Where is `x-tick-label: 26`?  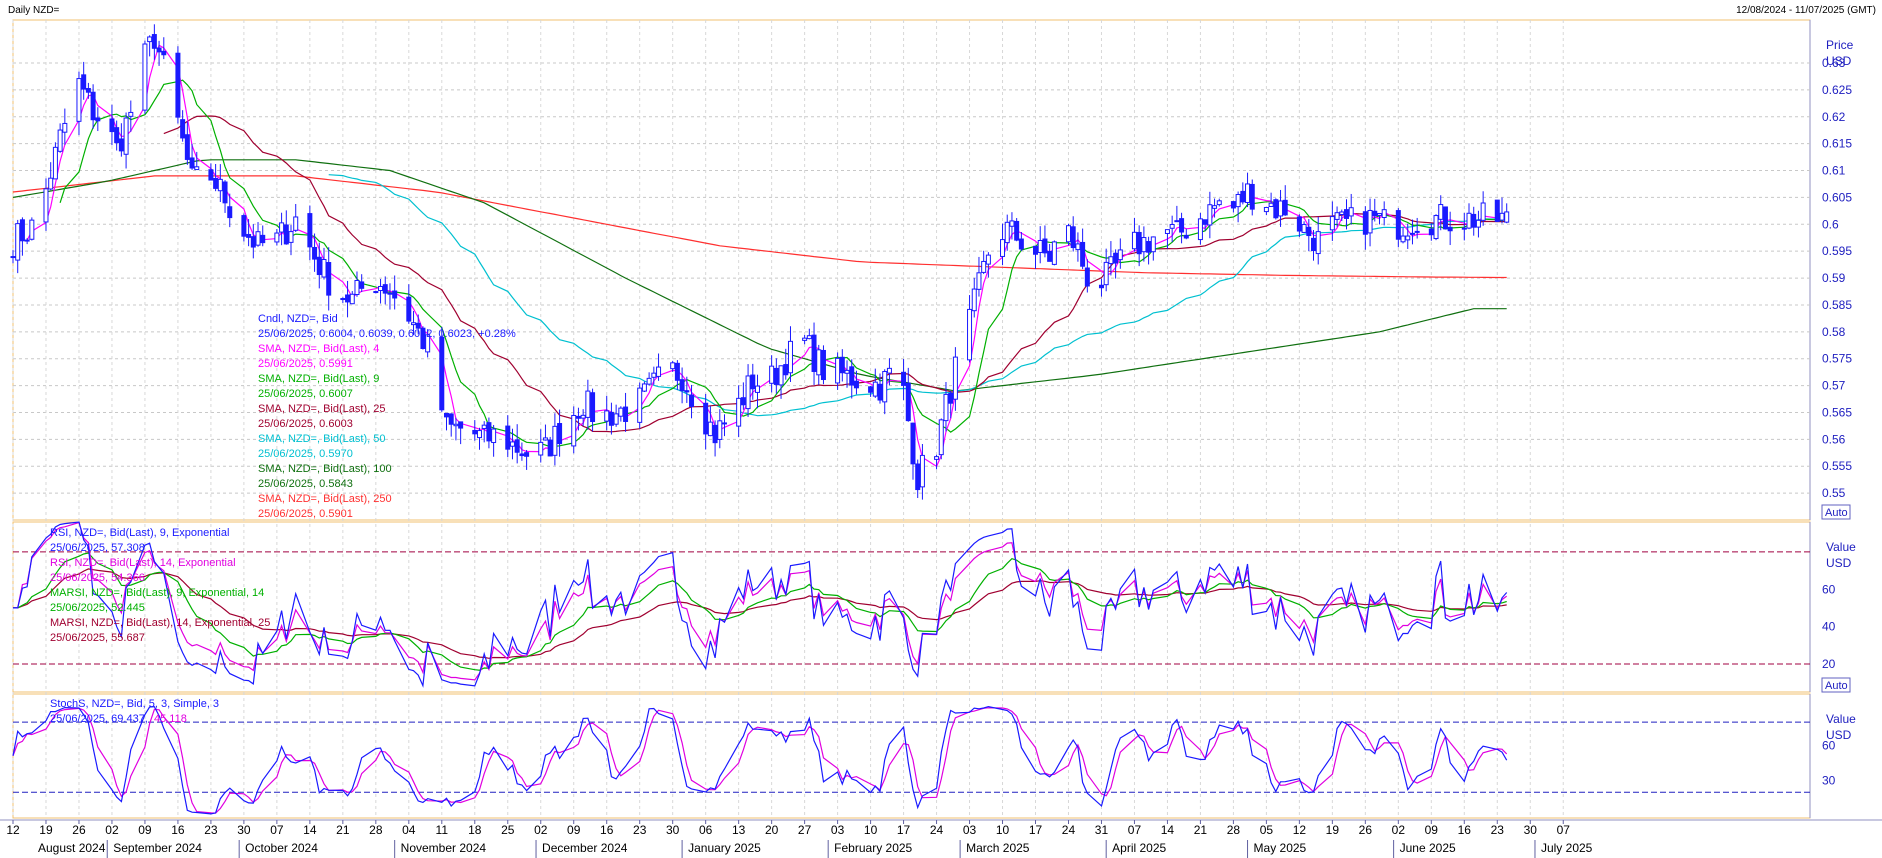 x-tick-label: 26 is located at coordinates (79, 830).